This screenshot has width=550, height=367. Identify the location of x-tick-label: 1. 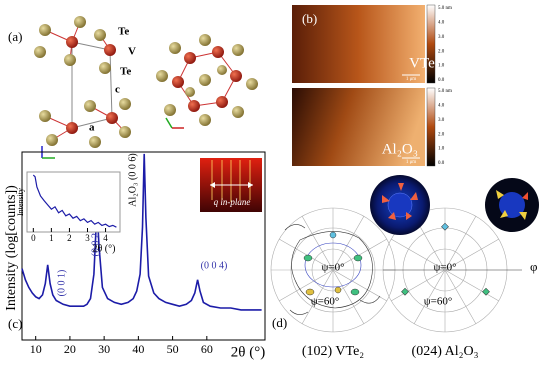
(51, 238).